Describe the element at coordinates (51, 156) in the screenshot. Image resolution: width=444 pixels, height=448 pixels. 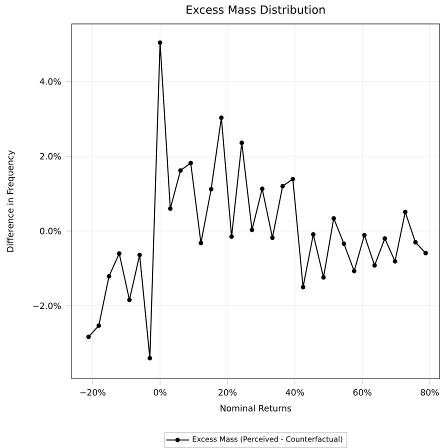
I see `y-tick-label: 2.0%` at that location.